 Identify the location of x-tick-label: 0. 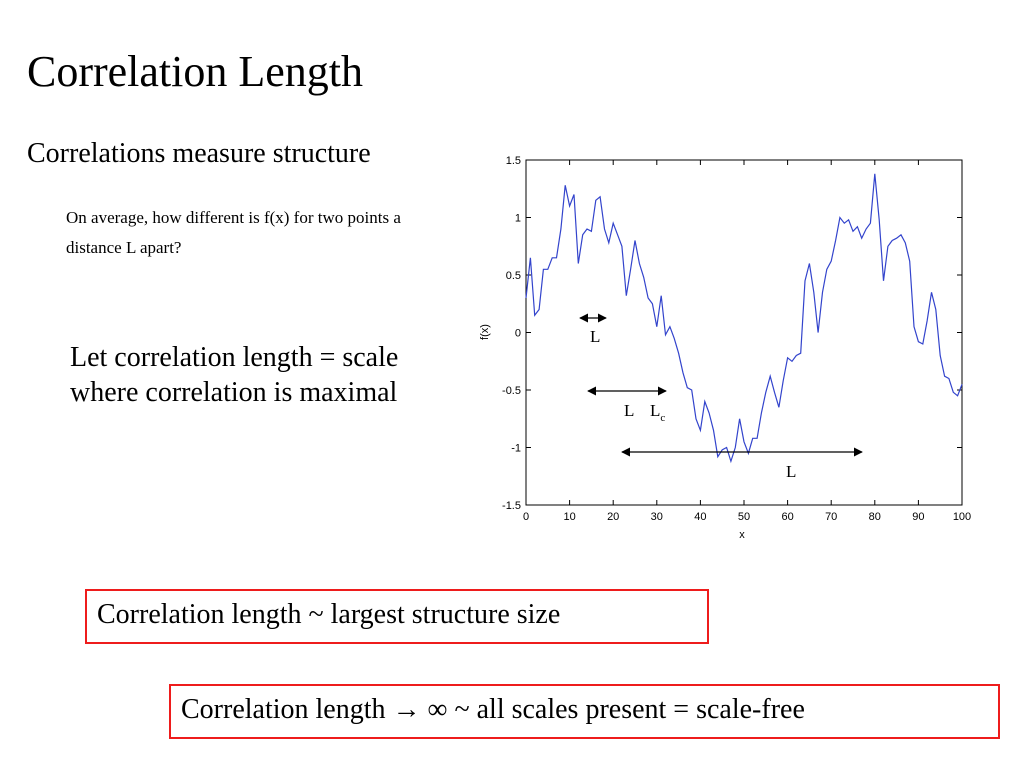
(526, 517).